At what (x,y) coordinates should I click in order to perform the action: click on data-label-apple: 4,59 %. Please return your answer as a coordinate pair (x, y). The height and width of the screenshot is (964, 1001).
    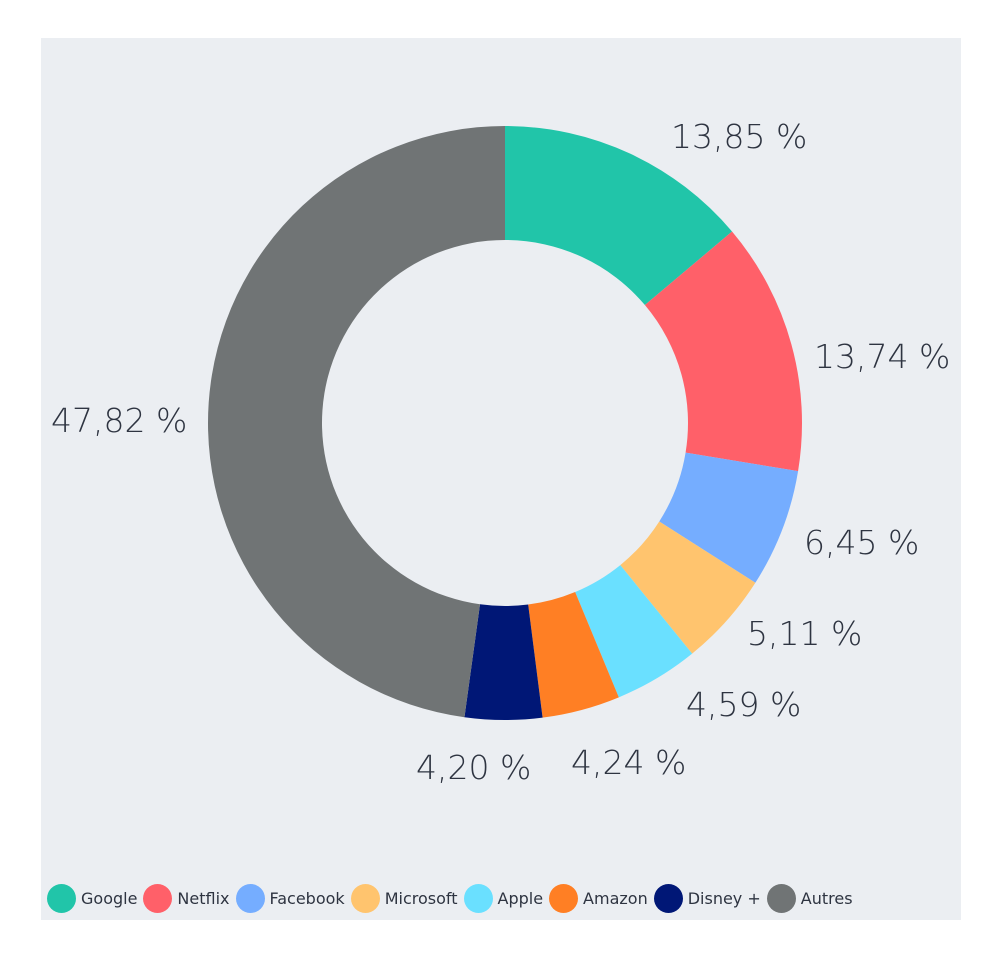
    Looking at the image, I should click on (743, 704).